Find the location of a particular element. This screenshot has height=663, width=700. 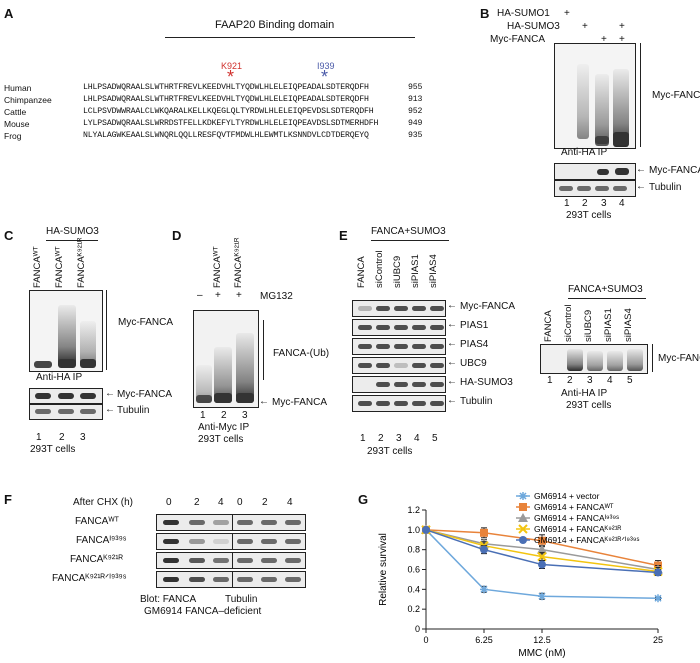

species-label: Frog is located at coordinates (13, 136).